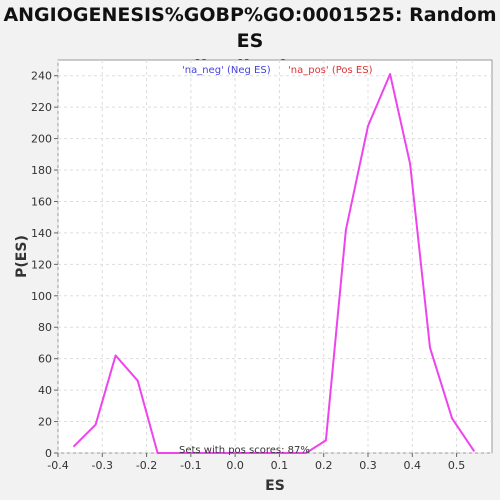  What do you see at coordinates (368, 465) in the screenshot?
I see `x-tick-label: 0.3` at bounding box center [368, 465].